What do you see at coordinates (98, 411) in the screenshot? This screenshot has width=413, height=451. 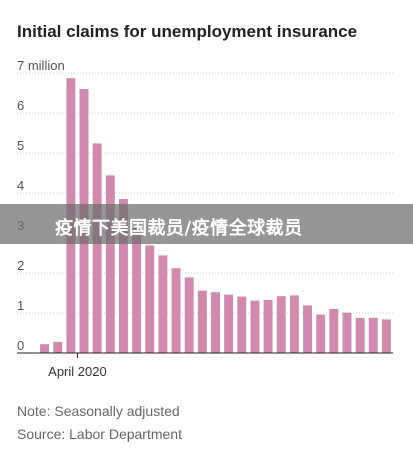 I see `chart-note: Note: Seasonally adjusted` at bounding box center [98, 411].